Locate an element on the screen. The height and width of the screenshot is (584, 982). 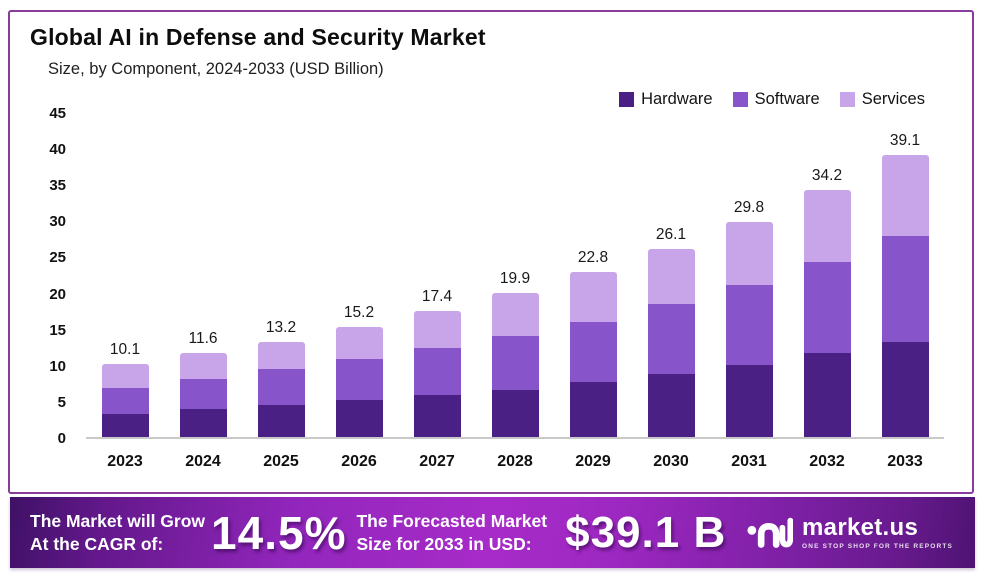
bar-total-label: 19.9 is located at coordinates (515, 279).